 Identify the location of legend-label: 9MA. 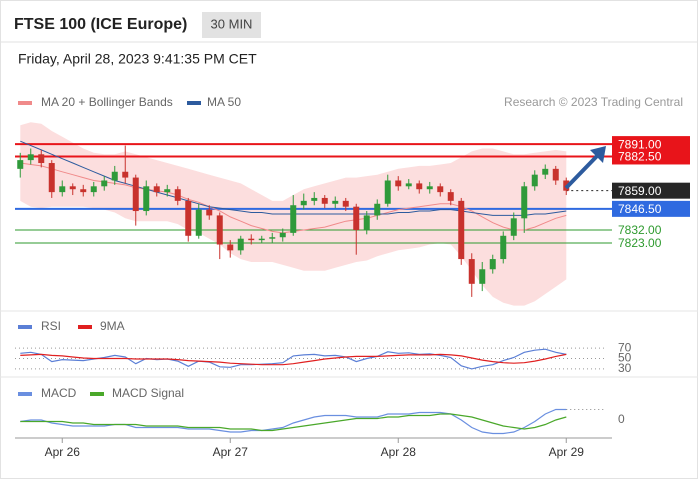
(112, 326).